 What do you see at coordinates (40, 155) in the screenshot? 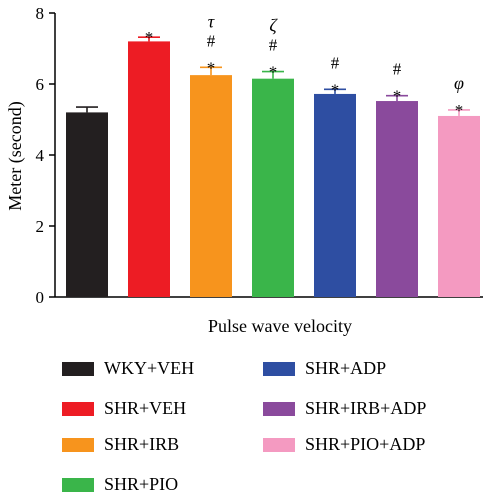
I see `y-tick-label: 4` at bounding box center [40, 155].